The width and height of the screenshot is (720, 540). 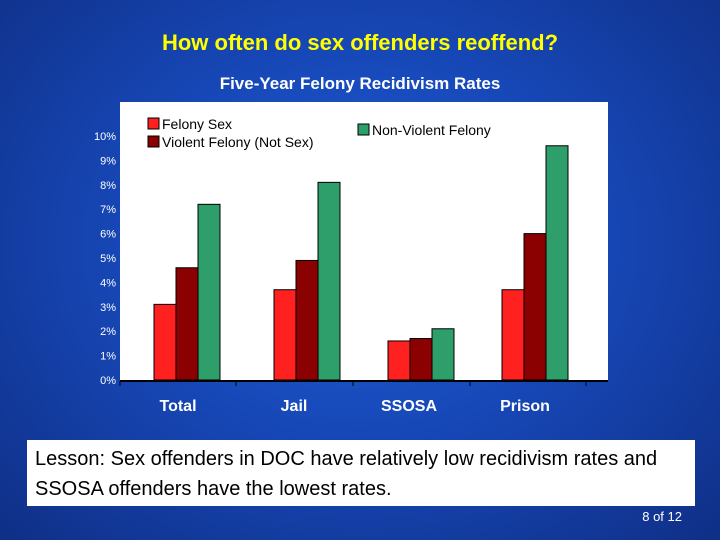 I want to click on page-number: 8 of 12, so click(x=662, y=516).